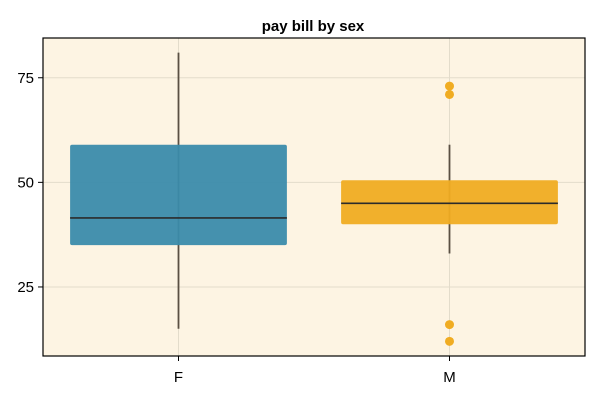 This screenshot has height=400, width=600. What do you see at coordinates (313, 26) in the screenshot?
I see `chart-title: pay bill by sex` at bounding box center [313, 26].